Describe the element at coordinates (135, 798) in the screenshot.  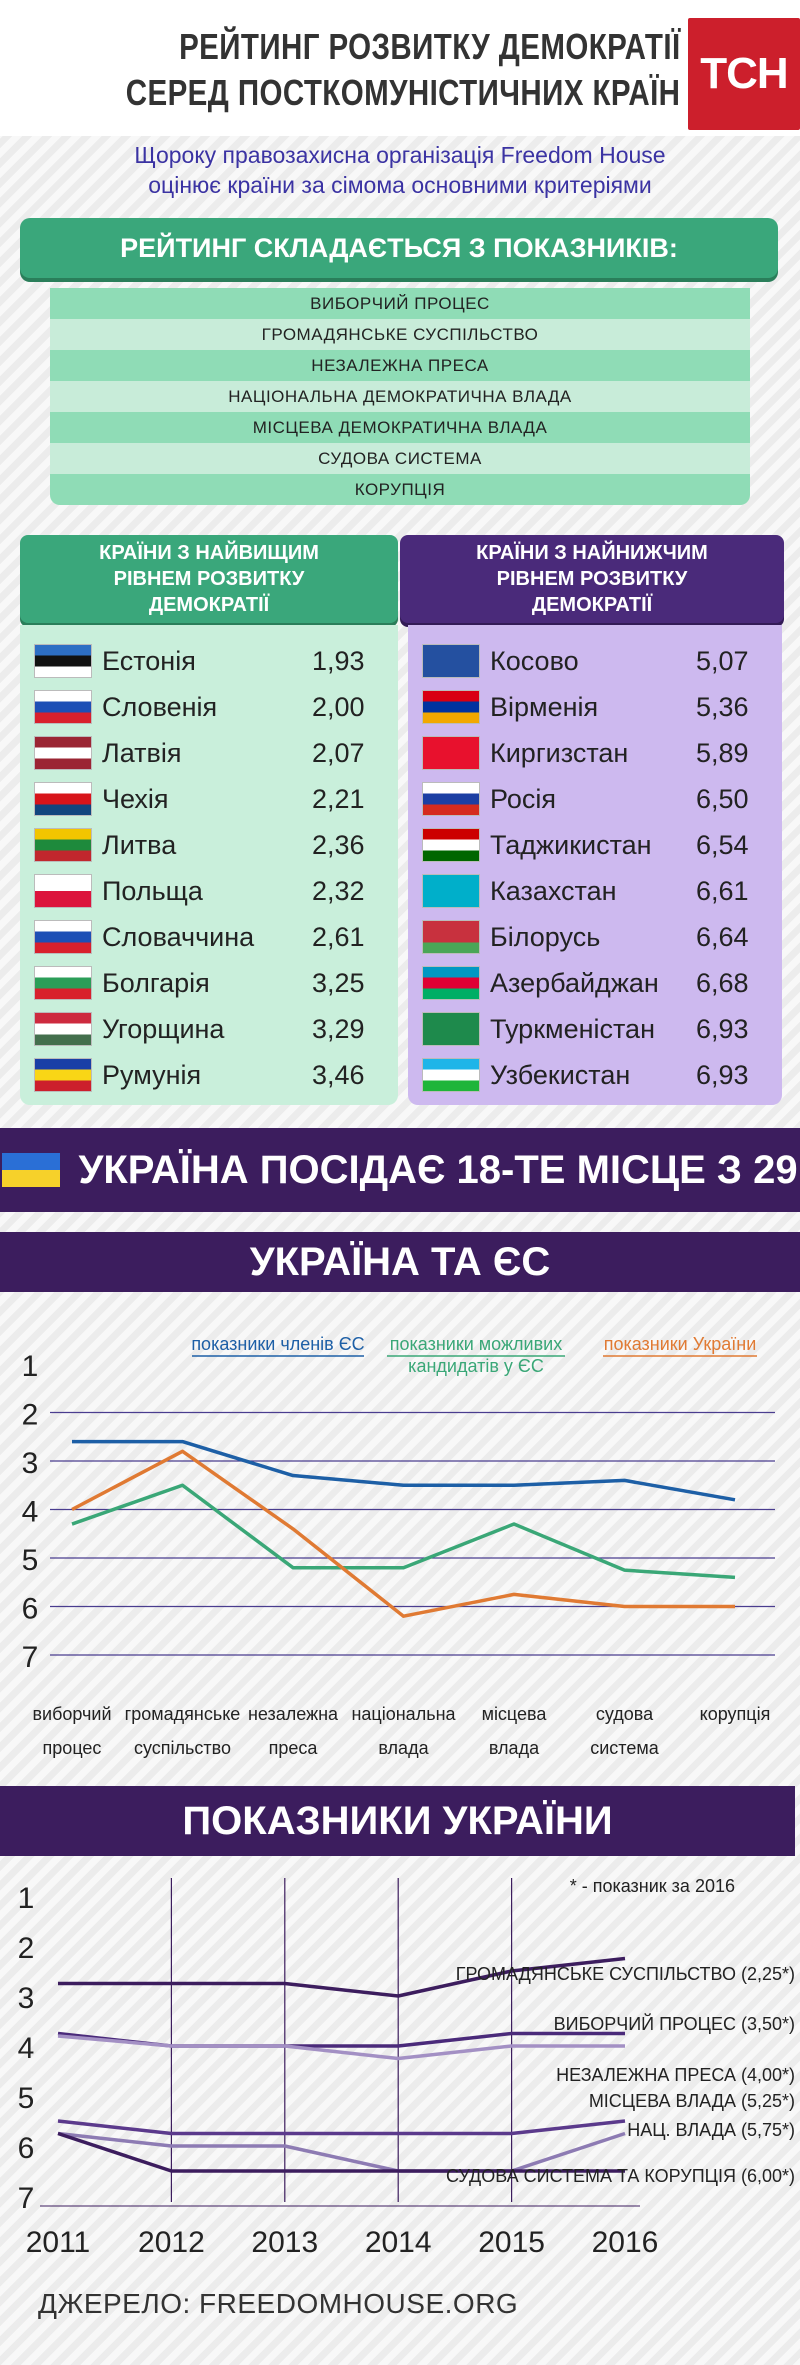
I see `country-name: Чехія` at that location.